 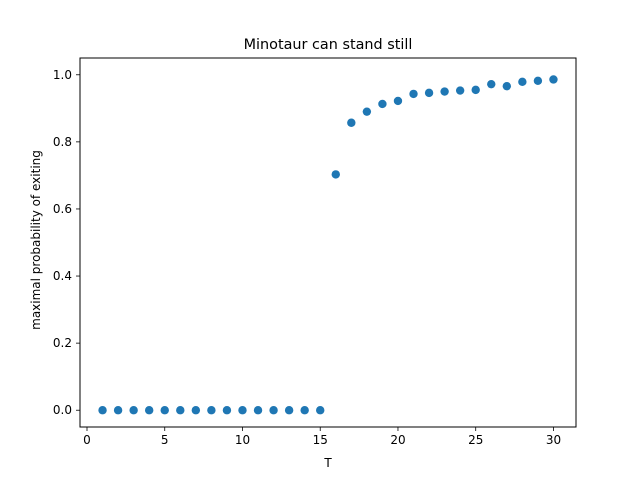 What do you see at coordinates (328, 45) in the screenshot?
I see `chart-title: Minotaur can stand still` at bounding box center [328, 45].